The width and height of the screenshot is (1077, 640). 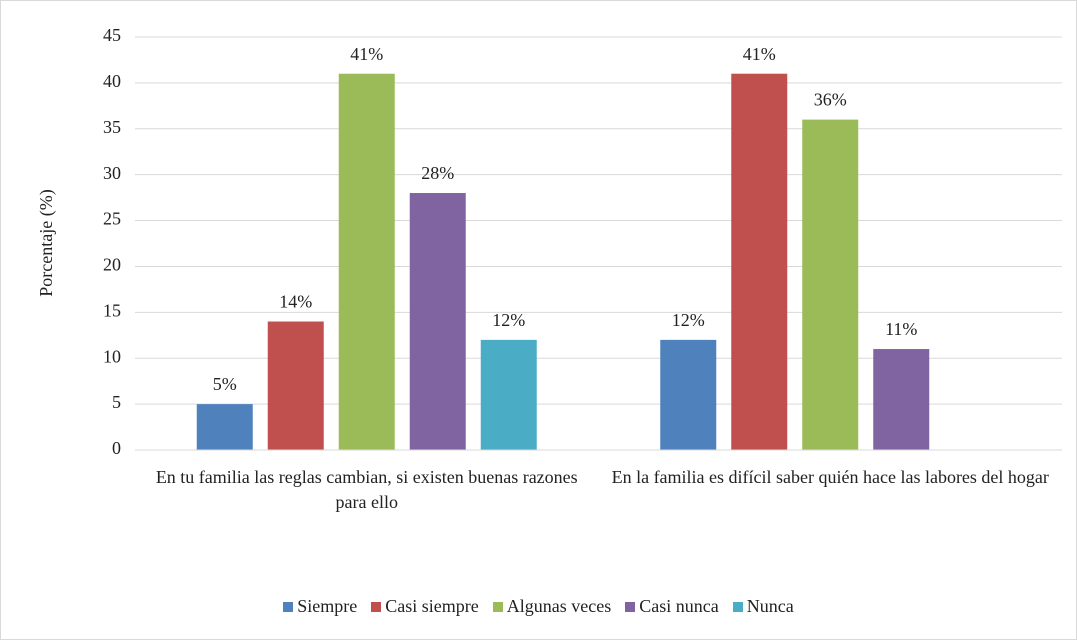 I want to click on y-tick-label: 5, so click(x=116, y=402).